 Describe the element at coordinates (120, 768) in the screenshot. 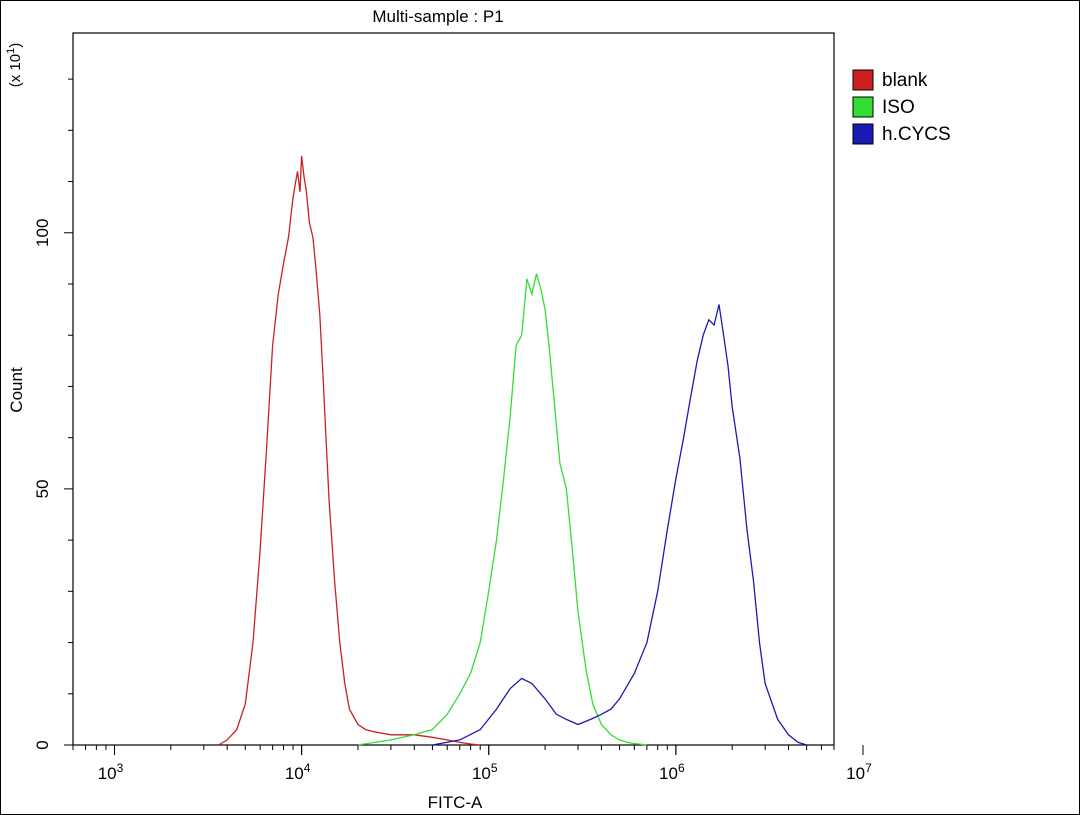

I see `x-tick-exp: 3` at that location.